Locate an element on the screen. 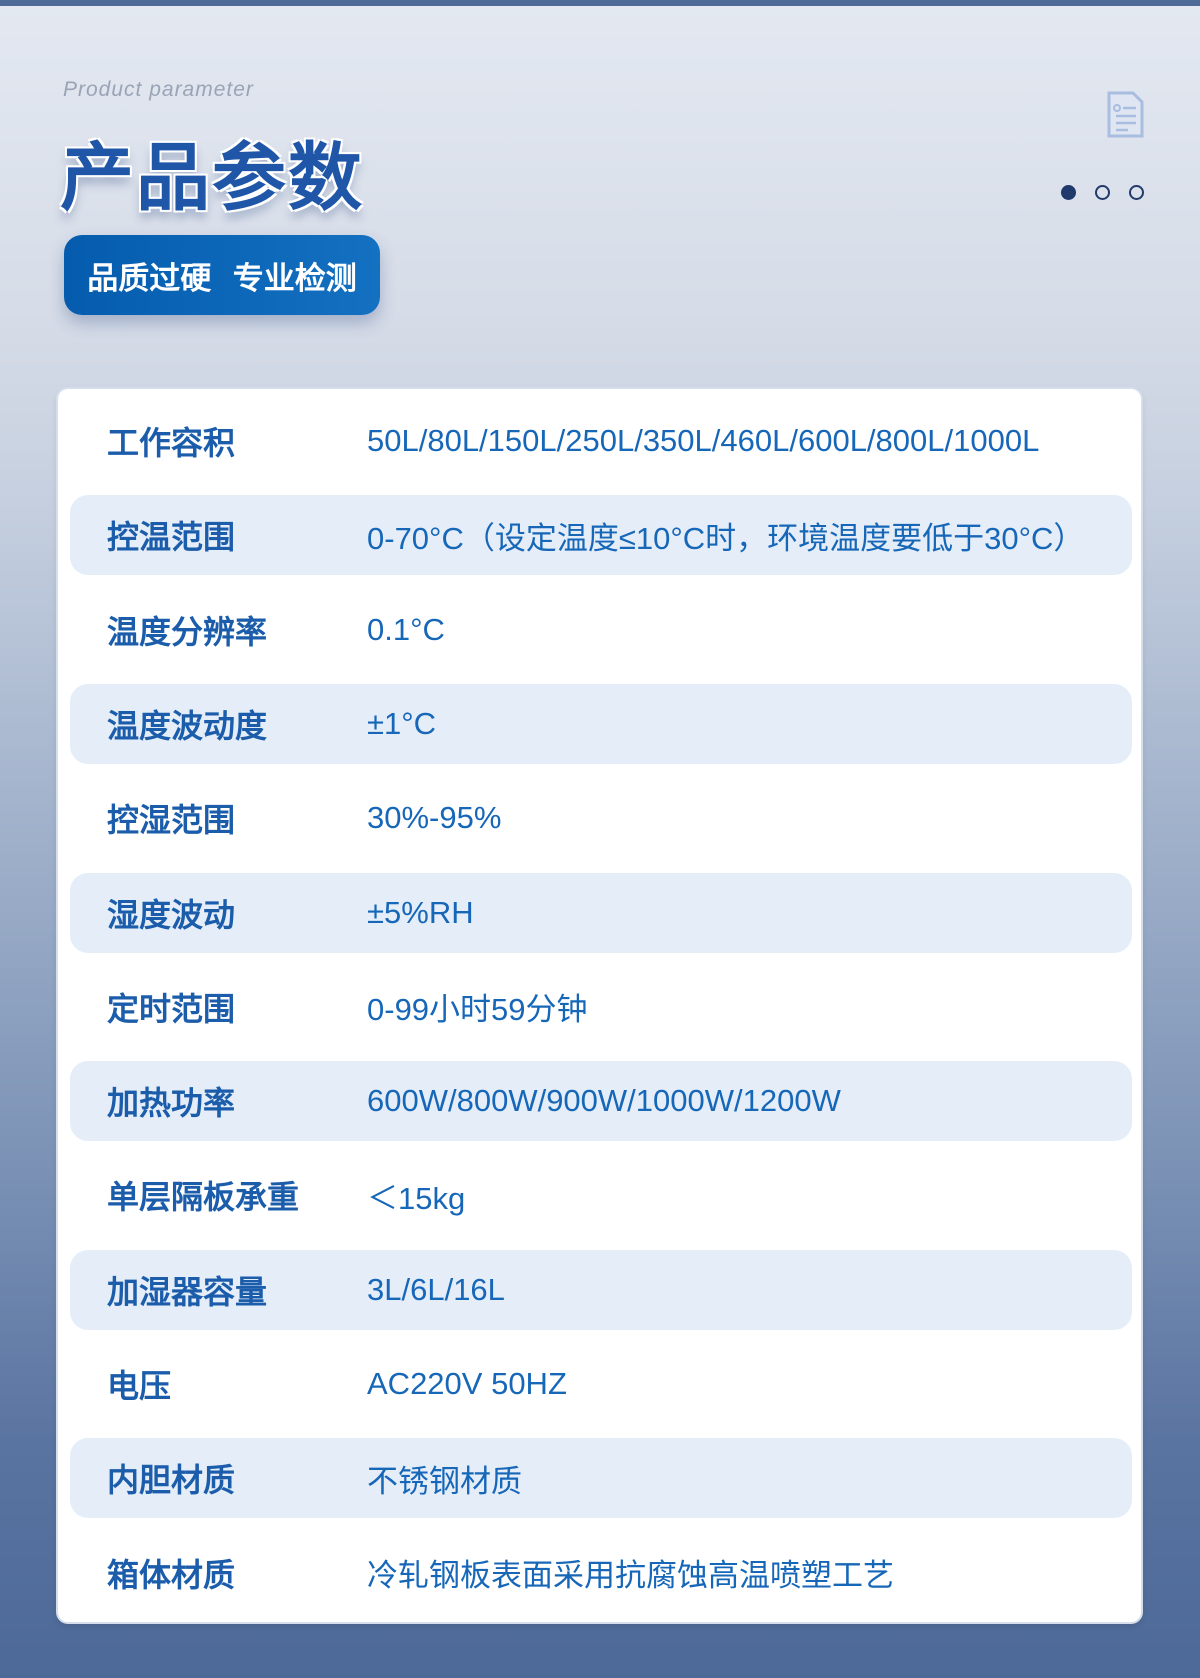  param-row: 控温范围 0-70°C（设定温度≤10°C时，环境温度要低于30°C） is located at coordinates (601, 535).